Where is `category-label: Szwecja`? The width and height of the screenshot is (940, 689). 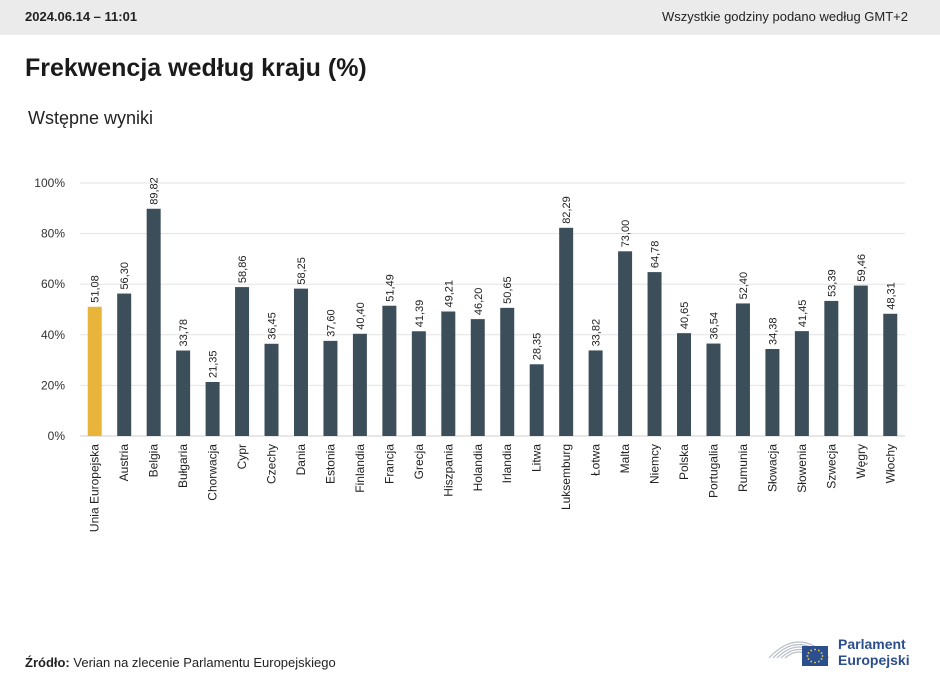
category-label: Szwecja is located at coordinates (831, 466).